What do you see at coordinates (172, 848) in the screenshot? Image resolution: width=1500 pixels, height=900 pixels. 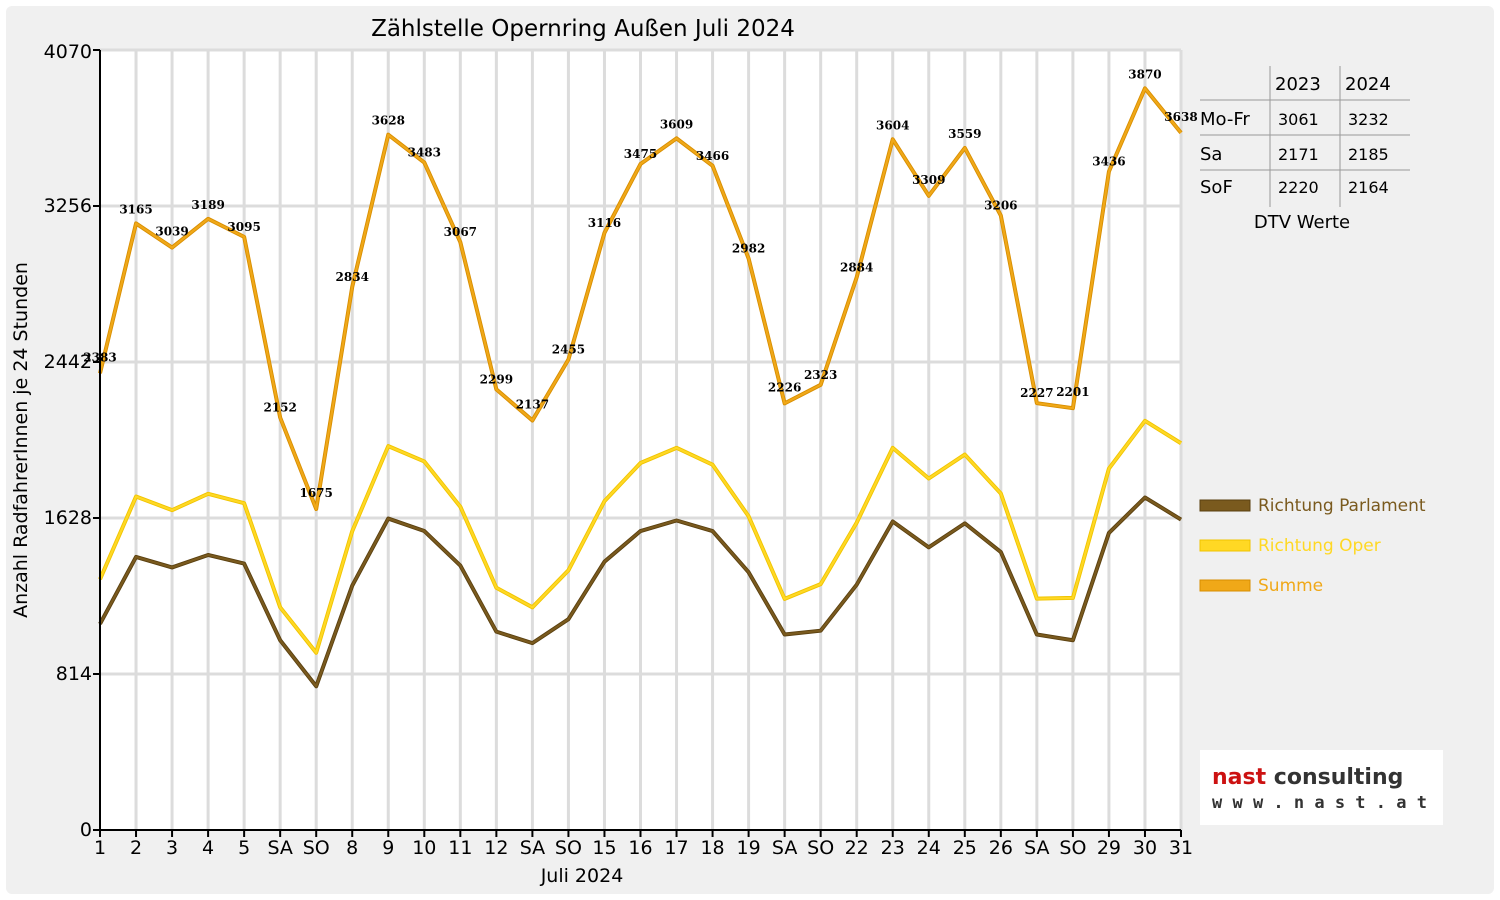 I see `x-tick-label: 3` at bounding box center [172, 848].